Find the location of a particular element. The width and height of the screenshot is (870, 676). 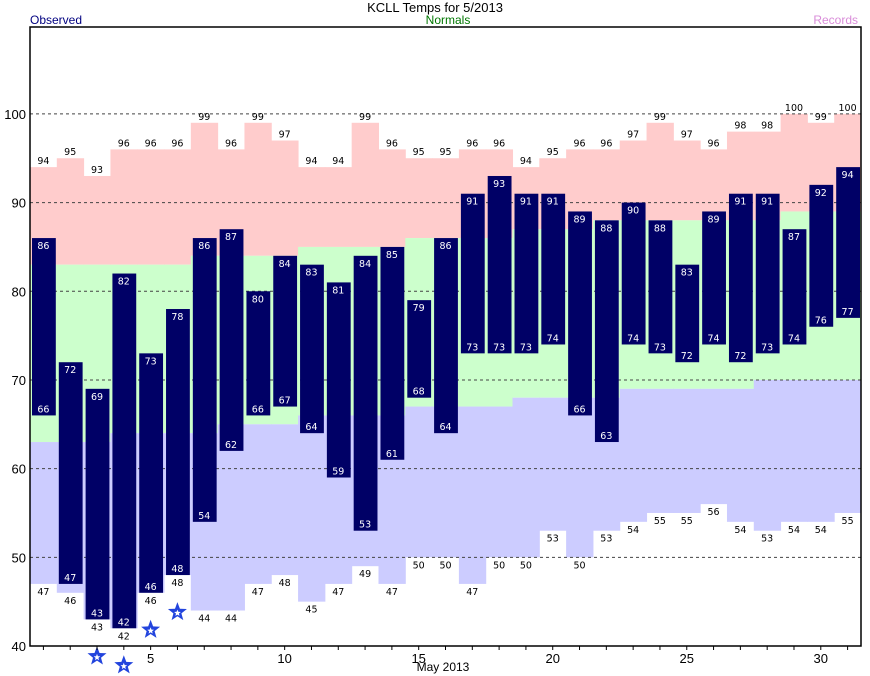

observed-low-label: 62 is located at coordinates (231, 445).